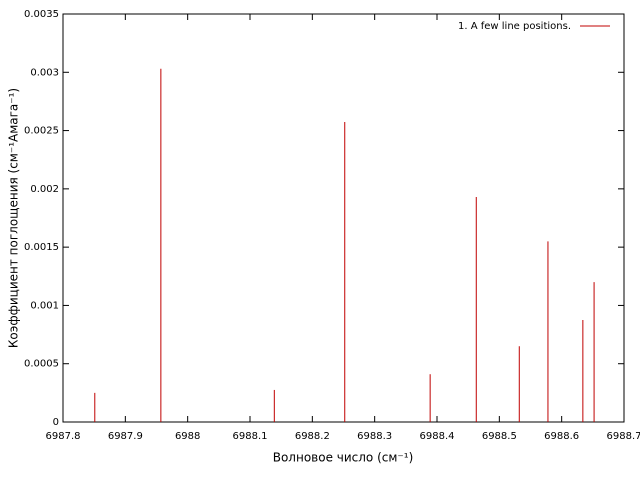 The image size is (640, 480). I want to click on x-axis-title: Волновое число (см⁻¹), so click(343, 458).